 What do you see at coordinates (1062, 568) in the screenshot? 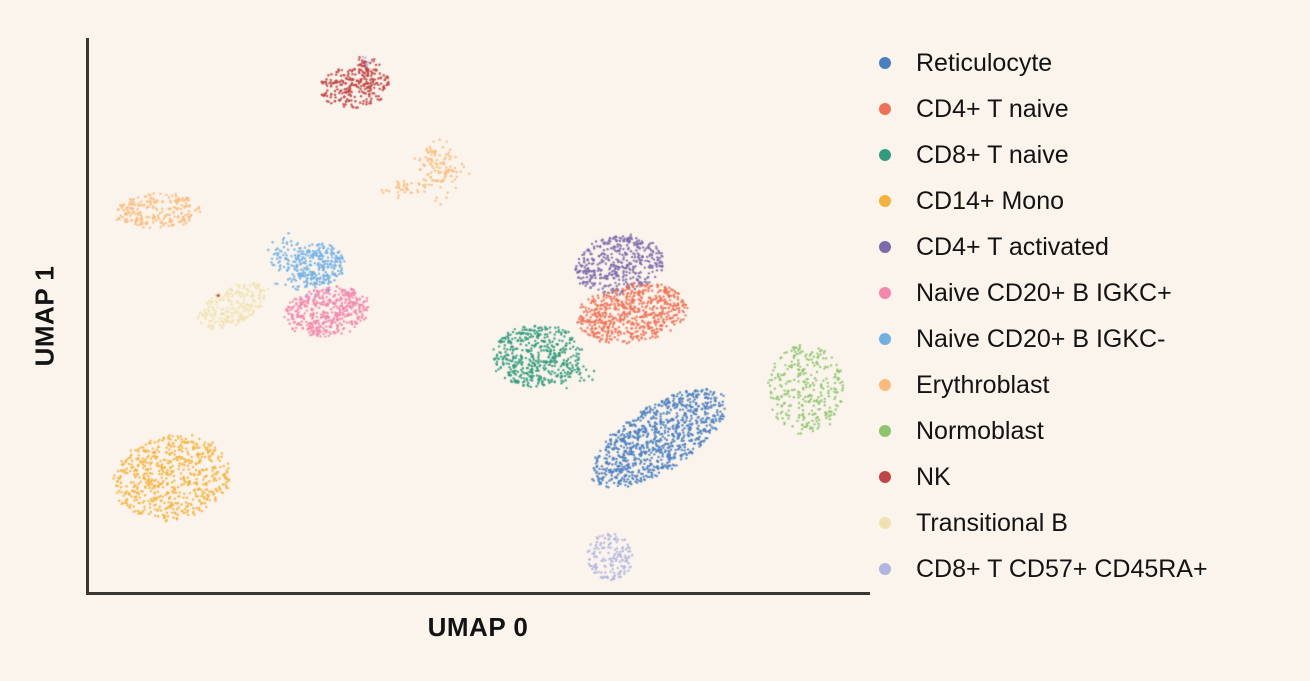
I see `legend-label: CD8+ T CD57+ CD45RA+` at bounding box center [1062, 568].